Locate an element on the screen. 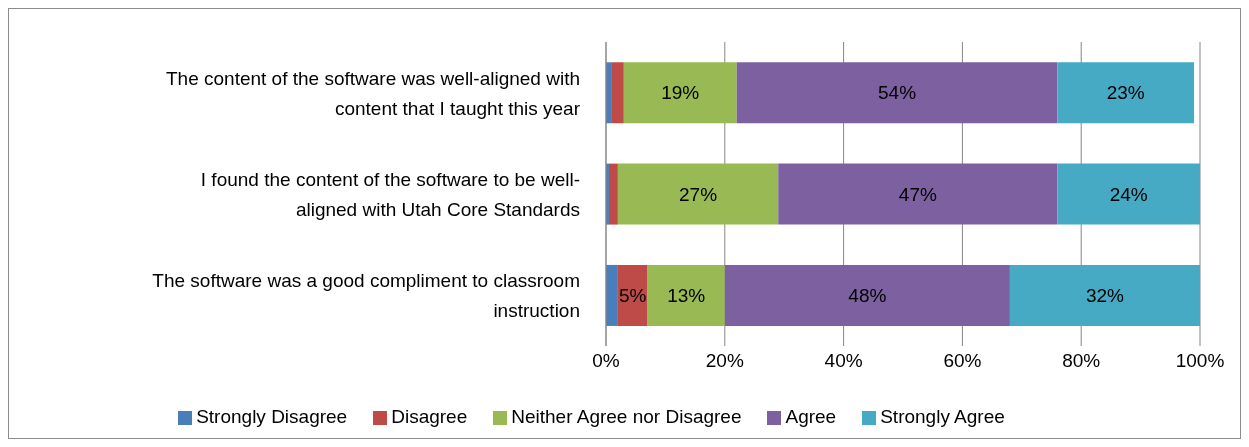 The image size is (1249, 447). x-tick-label: 60% is located at coordinates (962, 361).